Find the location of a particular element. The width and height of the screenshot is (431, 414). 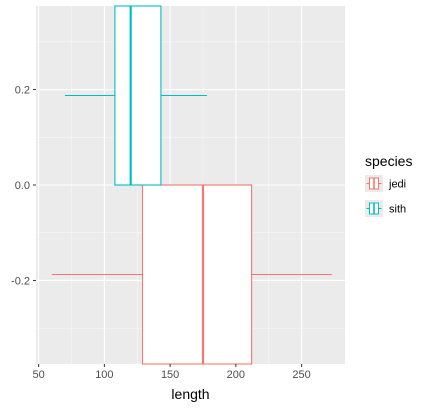

y-axis: -0.2 0.0 0.2 is located at coordinates (23, 186).